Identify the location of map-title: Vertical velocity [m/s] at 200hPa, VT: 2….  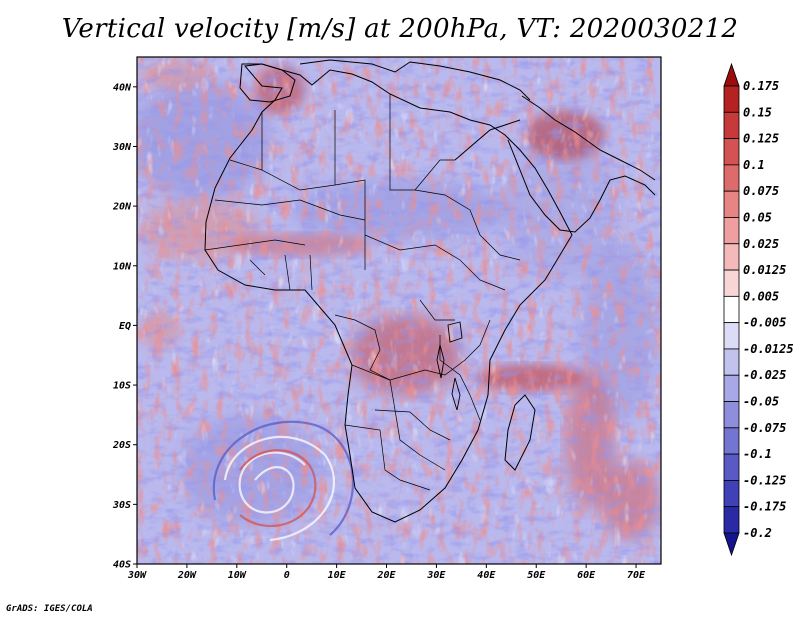
(400, 29).